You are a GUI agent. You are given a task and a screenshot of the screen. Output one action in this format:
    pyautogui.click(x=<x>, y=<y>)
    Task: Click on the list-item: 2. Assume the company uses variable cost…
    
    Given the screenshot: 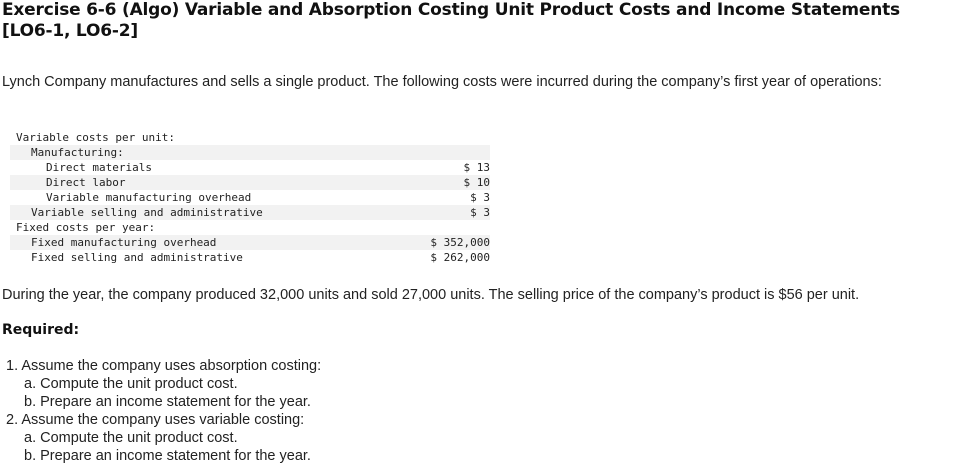 What is the action you would take?
    pyautogui.click(x=155, y=420)
    